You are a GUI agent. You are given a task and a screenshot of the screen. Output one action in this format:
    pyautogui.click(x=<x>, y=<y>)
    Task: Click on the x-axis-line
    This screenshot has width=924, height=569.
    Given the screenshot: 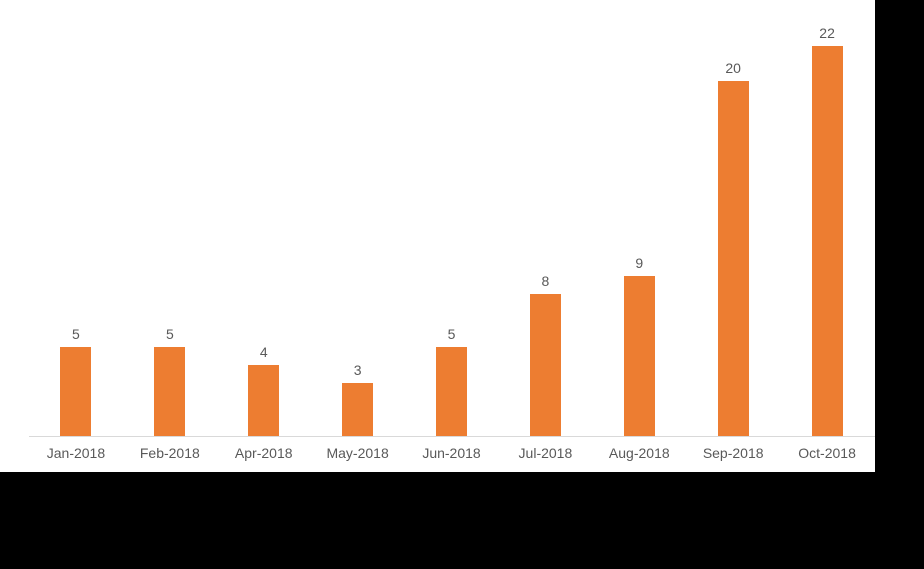 What is the action you would take?
    pyautogui.click(x=452, y=436)
    